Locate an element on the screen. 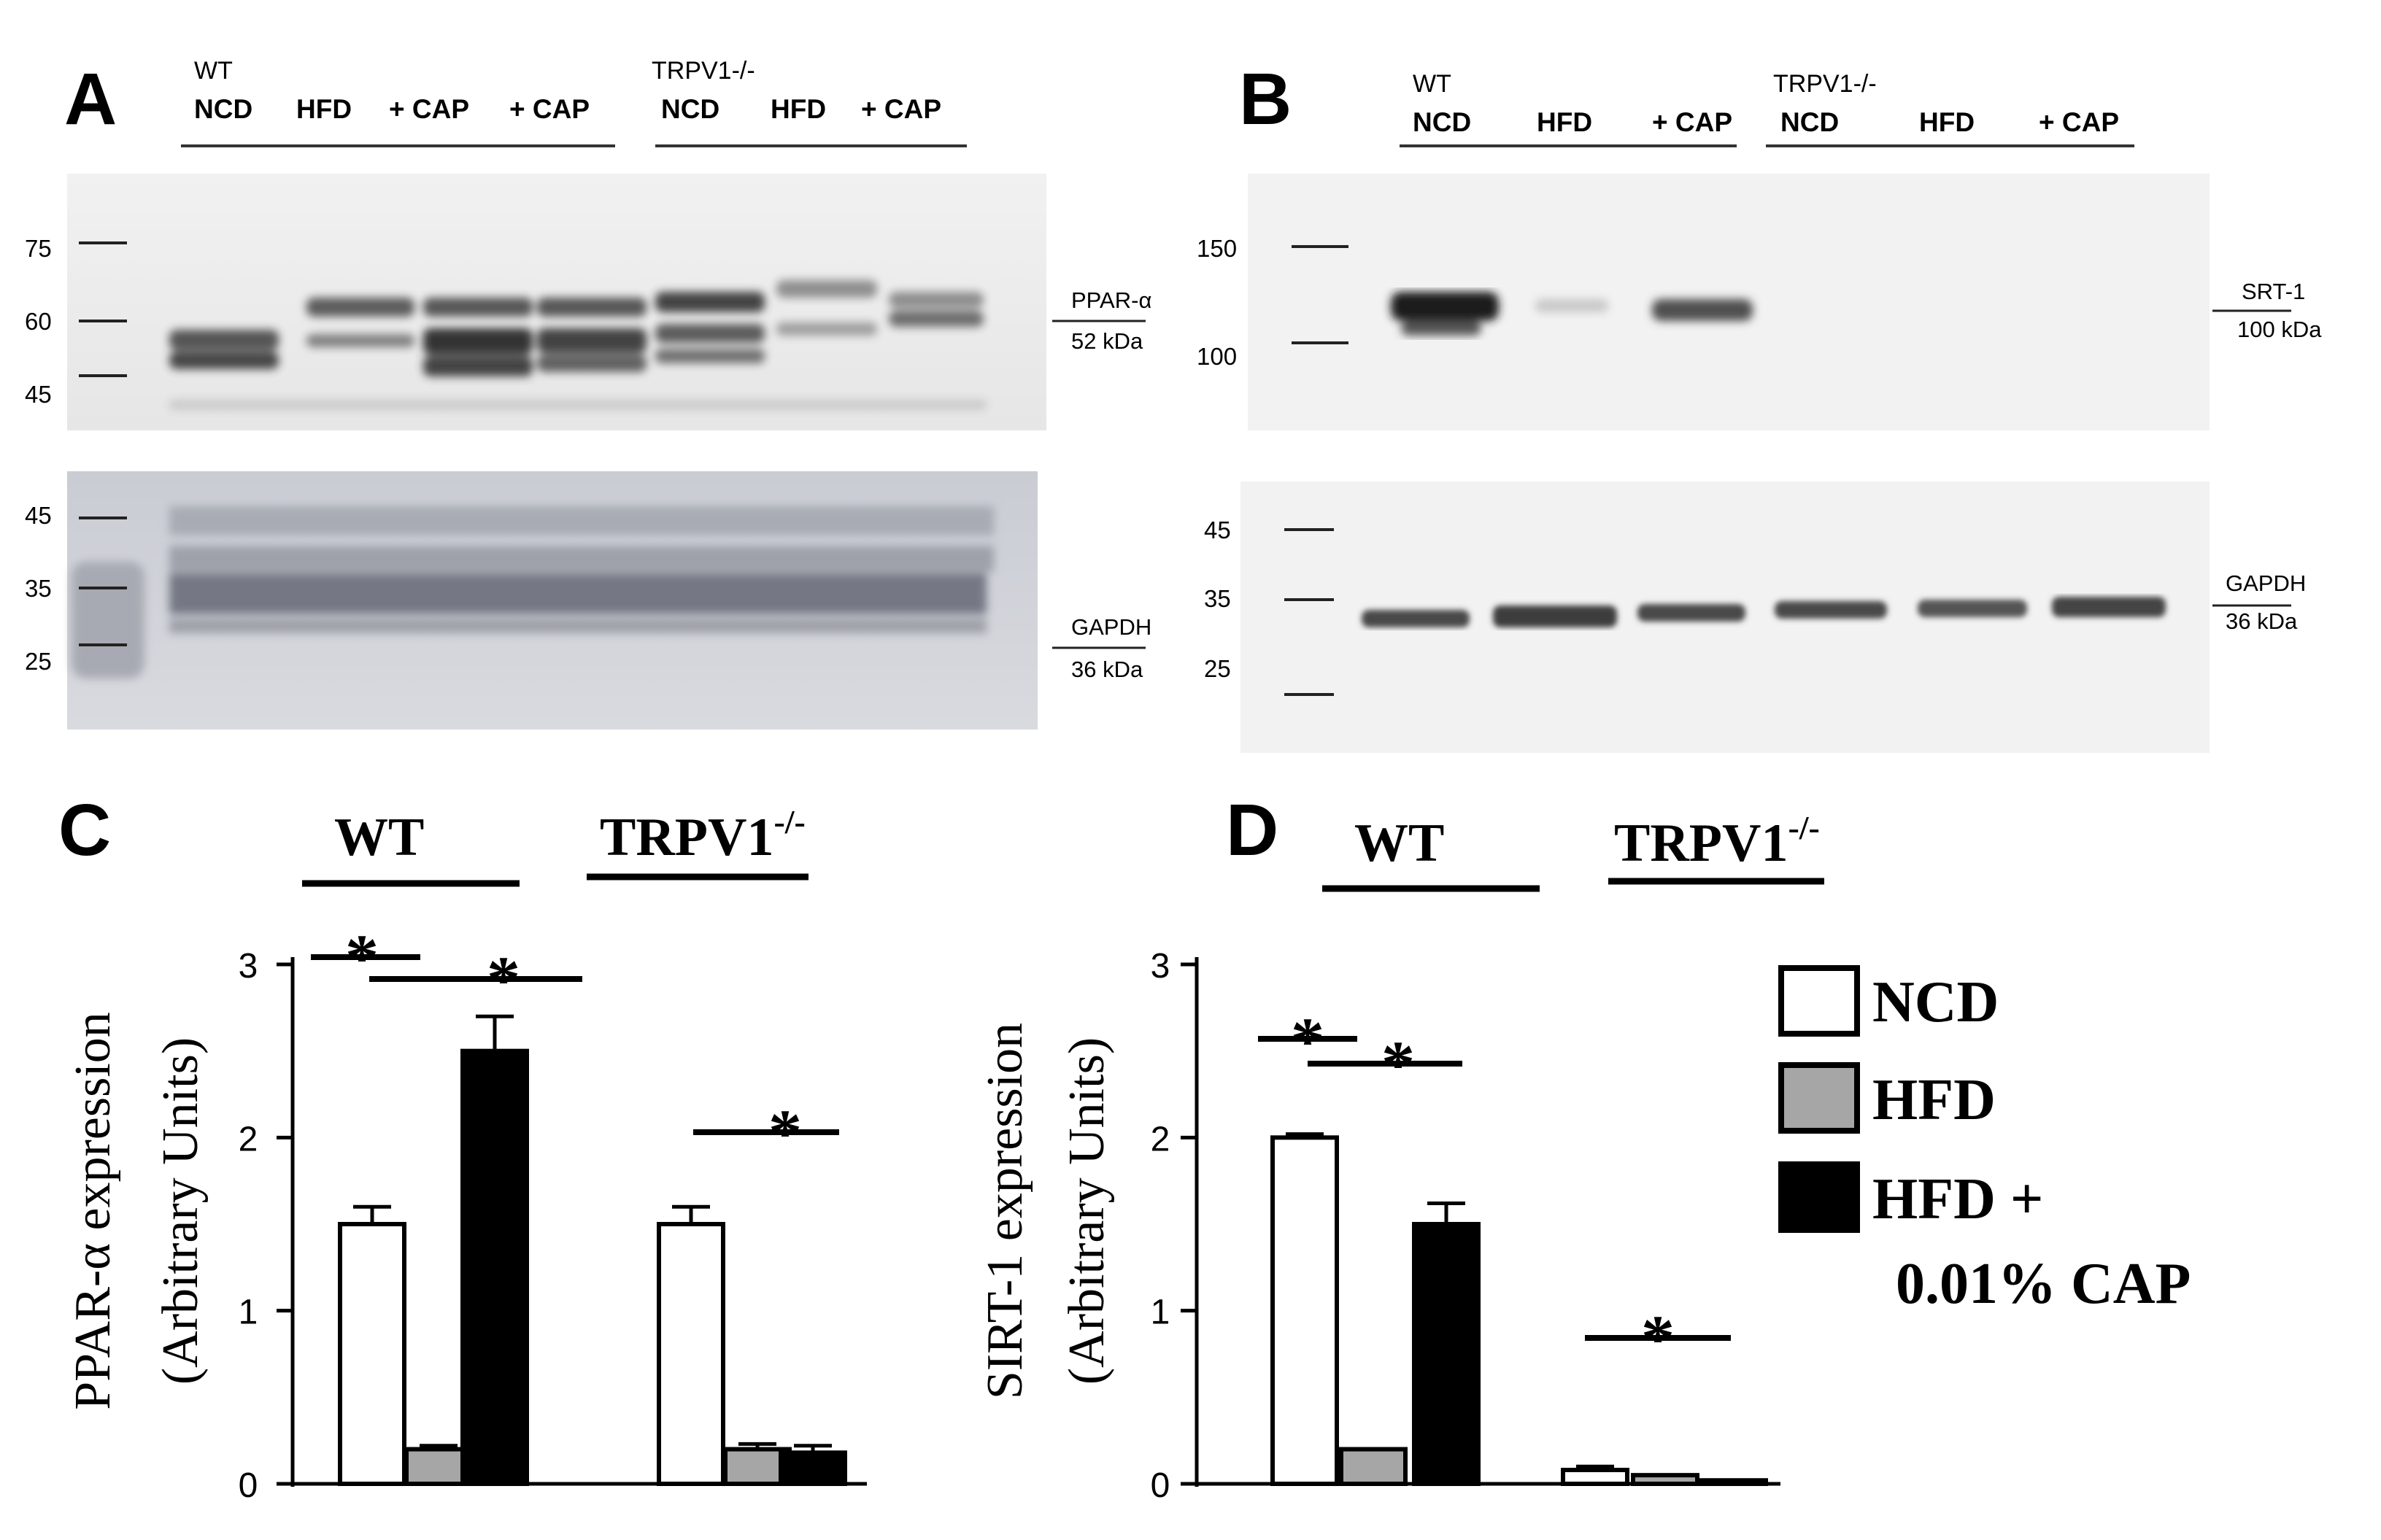 The width and height of the screenshot is (2381, 1540). chart-c-ylabel-2: (Arbitrary Units) is located at coordinates (181, 1211).